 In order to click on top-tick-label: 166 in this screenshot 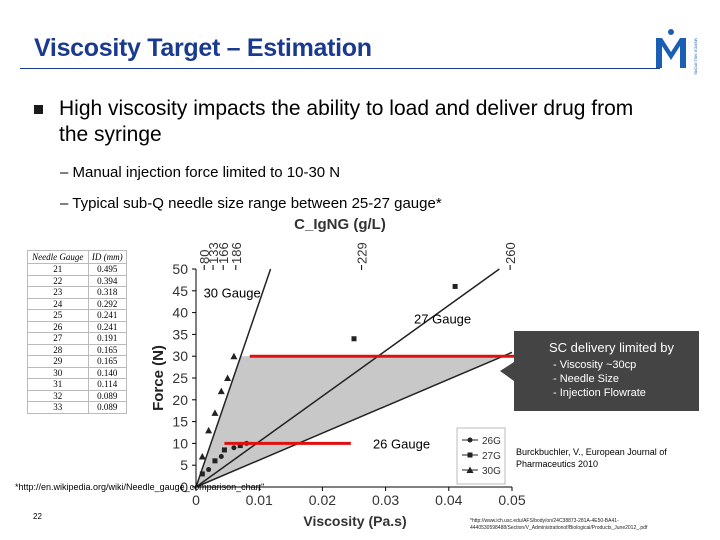, I will do `click(223, 253)`.